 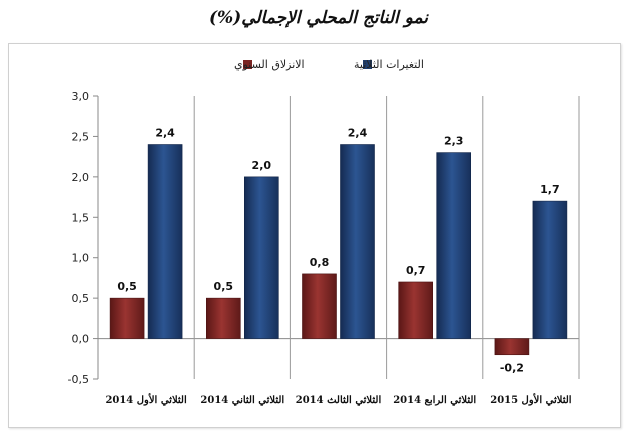 I want to click on legend-label-series-2: التغيرات الثلاثية, so click(x=389, y=64).